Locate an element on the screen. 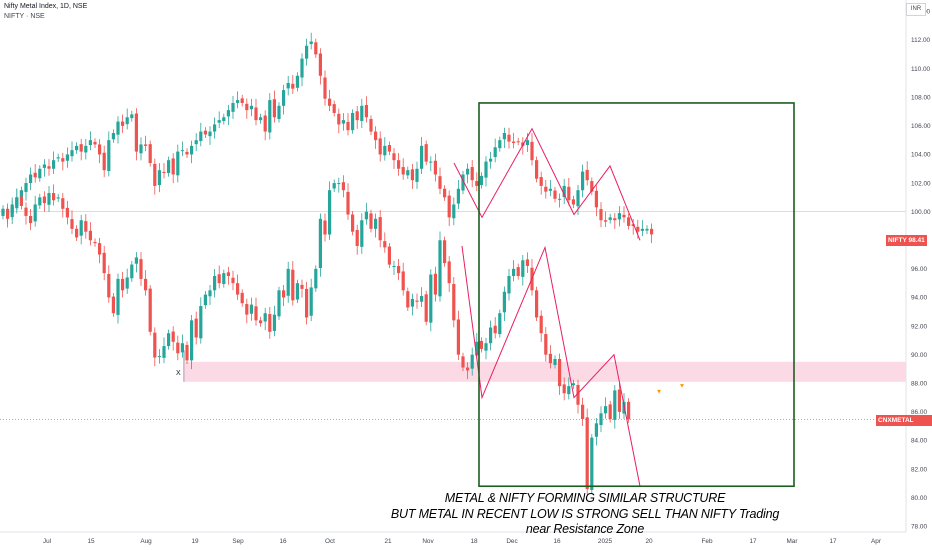  annotation-line-1: METAL & NIFTY FORMING SIMILAR STRUCTURE is located at coordinates (585, 498).